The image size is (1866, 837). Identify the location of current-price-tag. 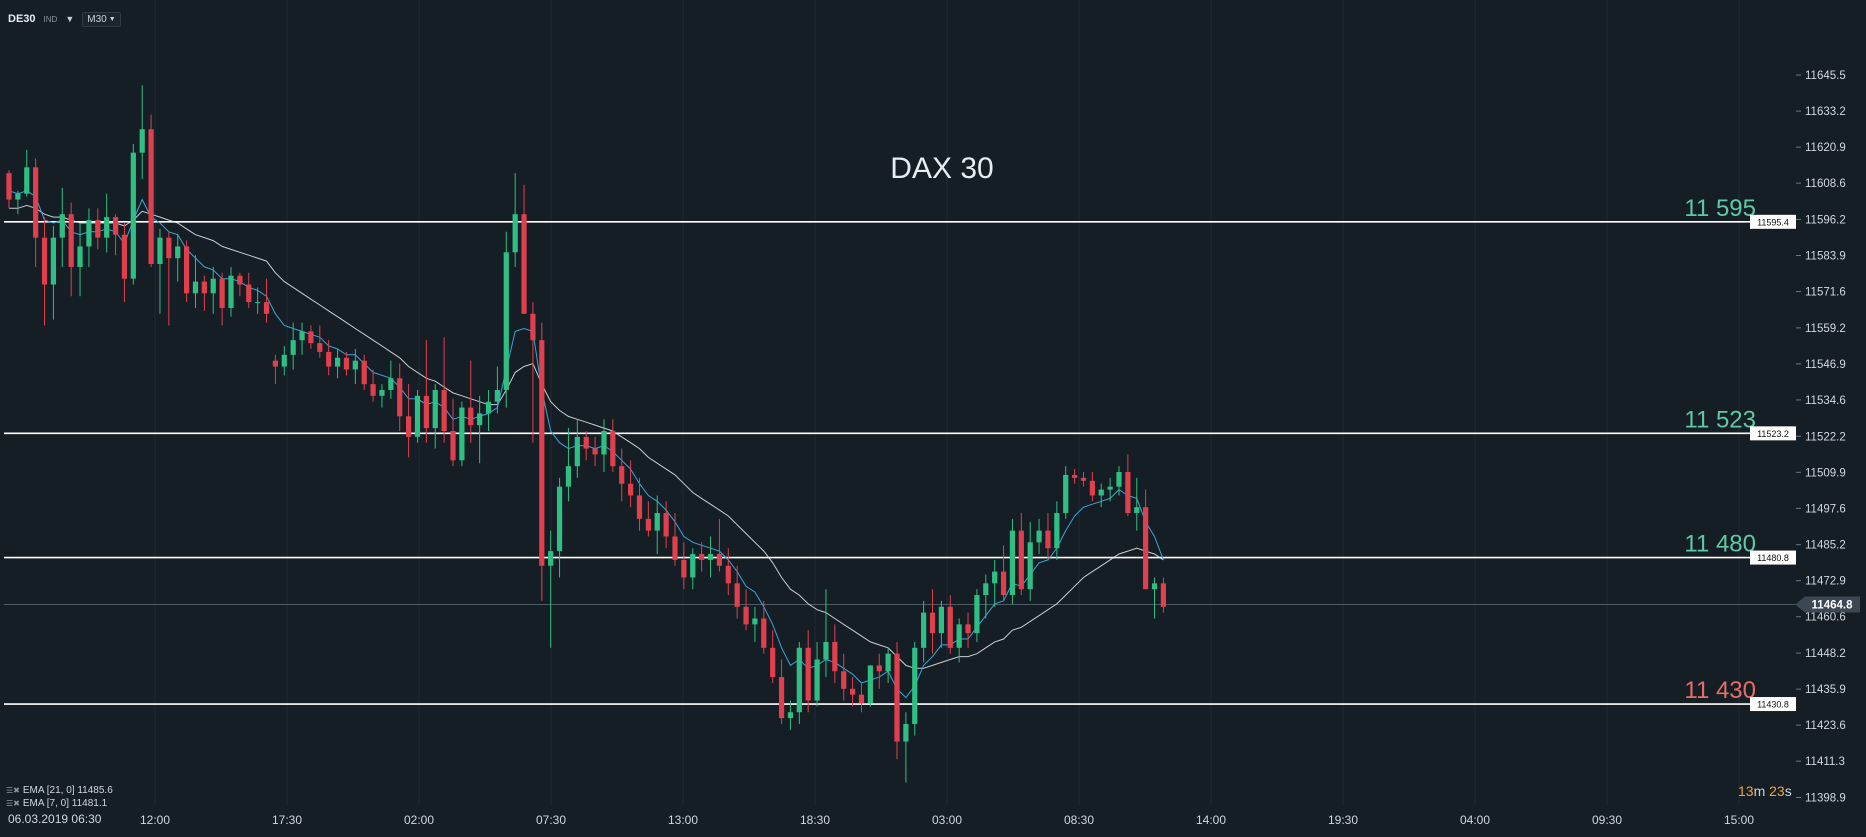
(1827, 604).